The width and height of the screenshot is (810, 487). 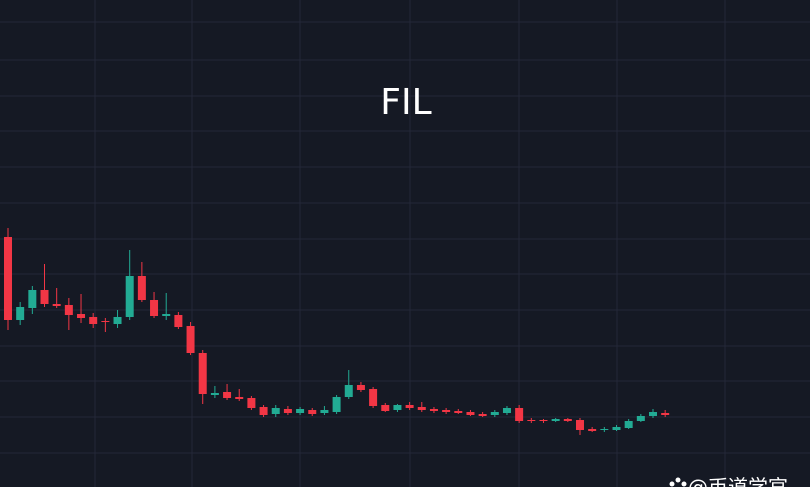 I want to click on watermark-group: @币道学官, so click(x=728, y=481).